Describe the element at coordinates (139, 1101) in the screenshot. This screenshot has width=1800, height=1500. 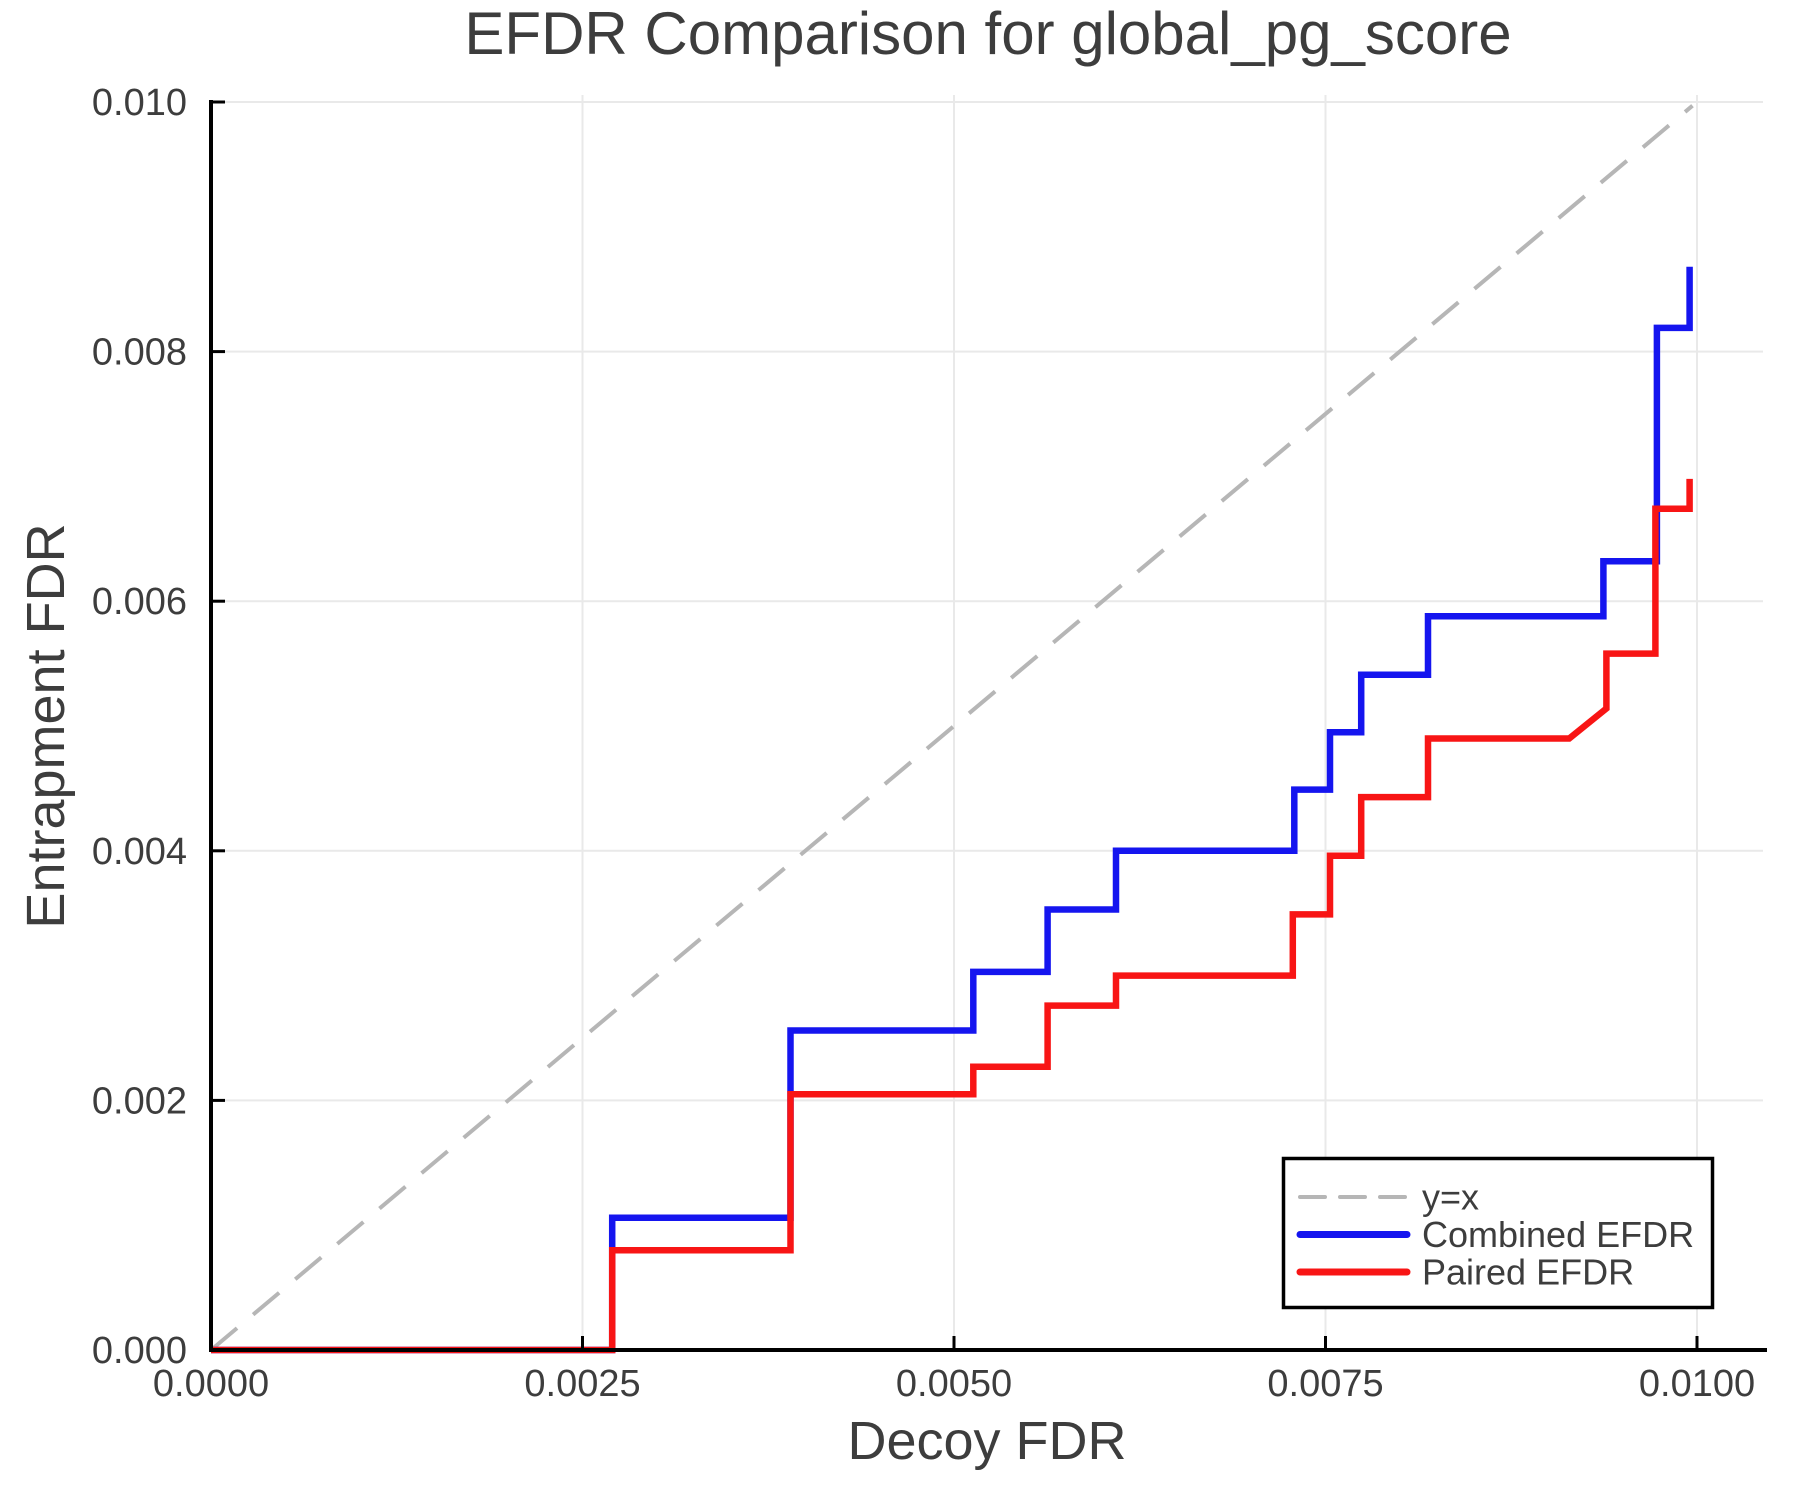
I see `y-tick-label: 0.002` at that location.